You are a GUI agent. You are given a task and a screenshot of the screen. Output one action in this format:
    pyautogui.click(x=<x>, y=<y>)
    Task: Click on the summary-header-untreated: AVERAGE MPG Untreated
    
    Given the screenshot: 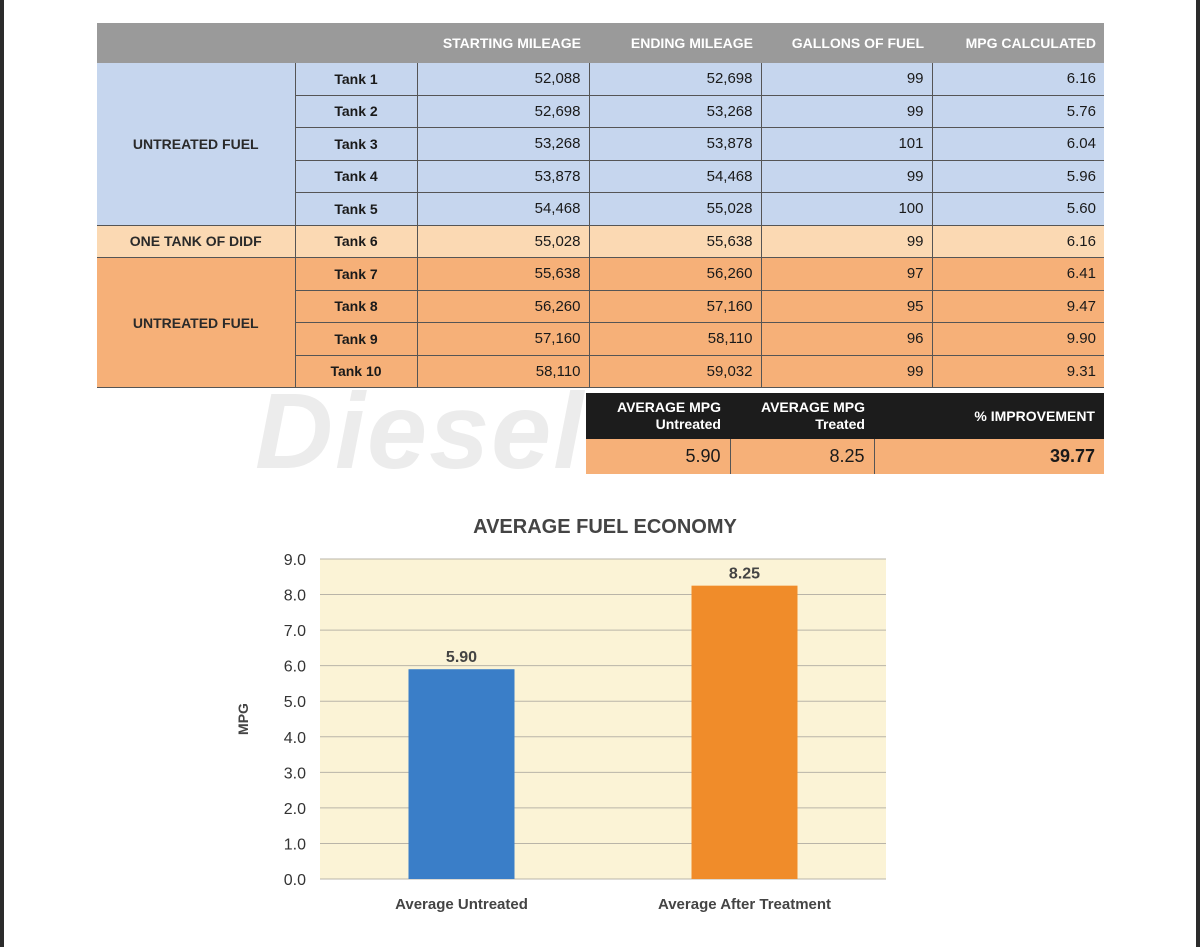 What is the action you would take?
    pyautogui.click(x=658, y=416)
    